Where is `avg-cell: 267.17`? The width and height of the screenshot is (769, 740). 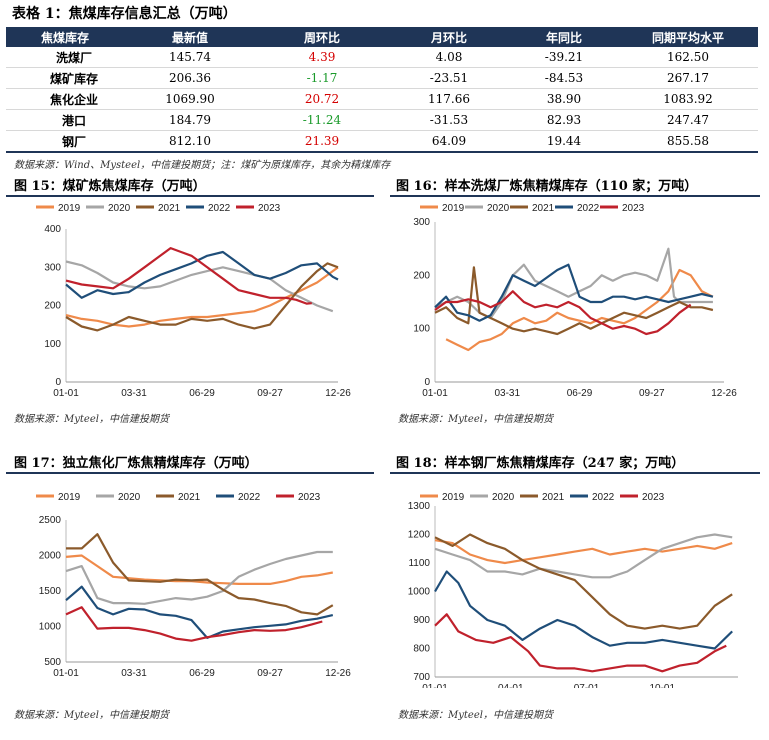
avg-cell: 267.17 is located at coordinates (688, 78).